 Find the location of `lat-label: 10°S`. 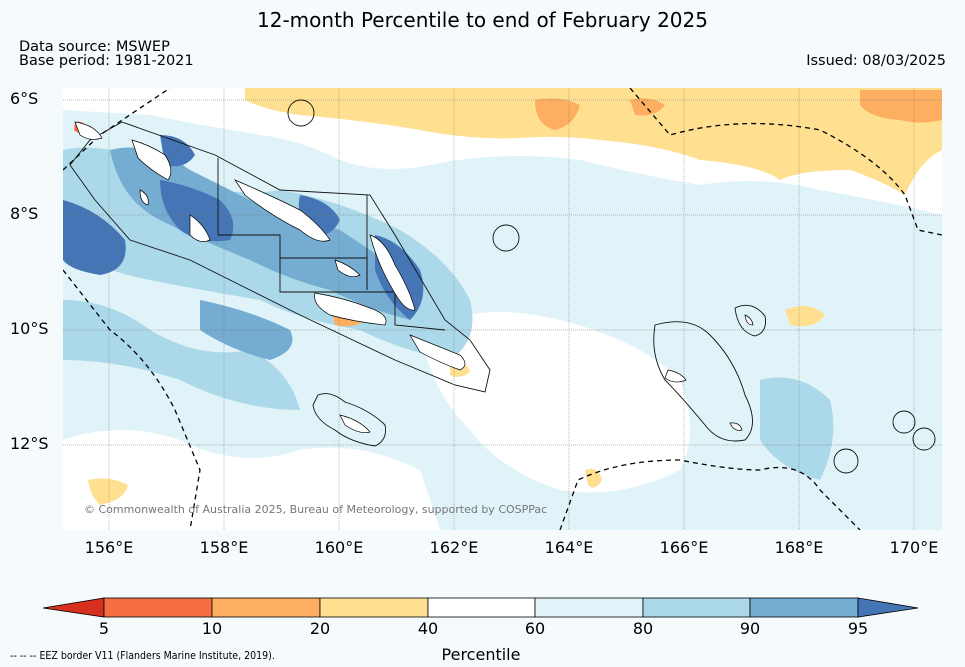

lat-label: 10°S is located at coordinates (29, 328).